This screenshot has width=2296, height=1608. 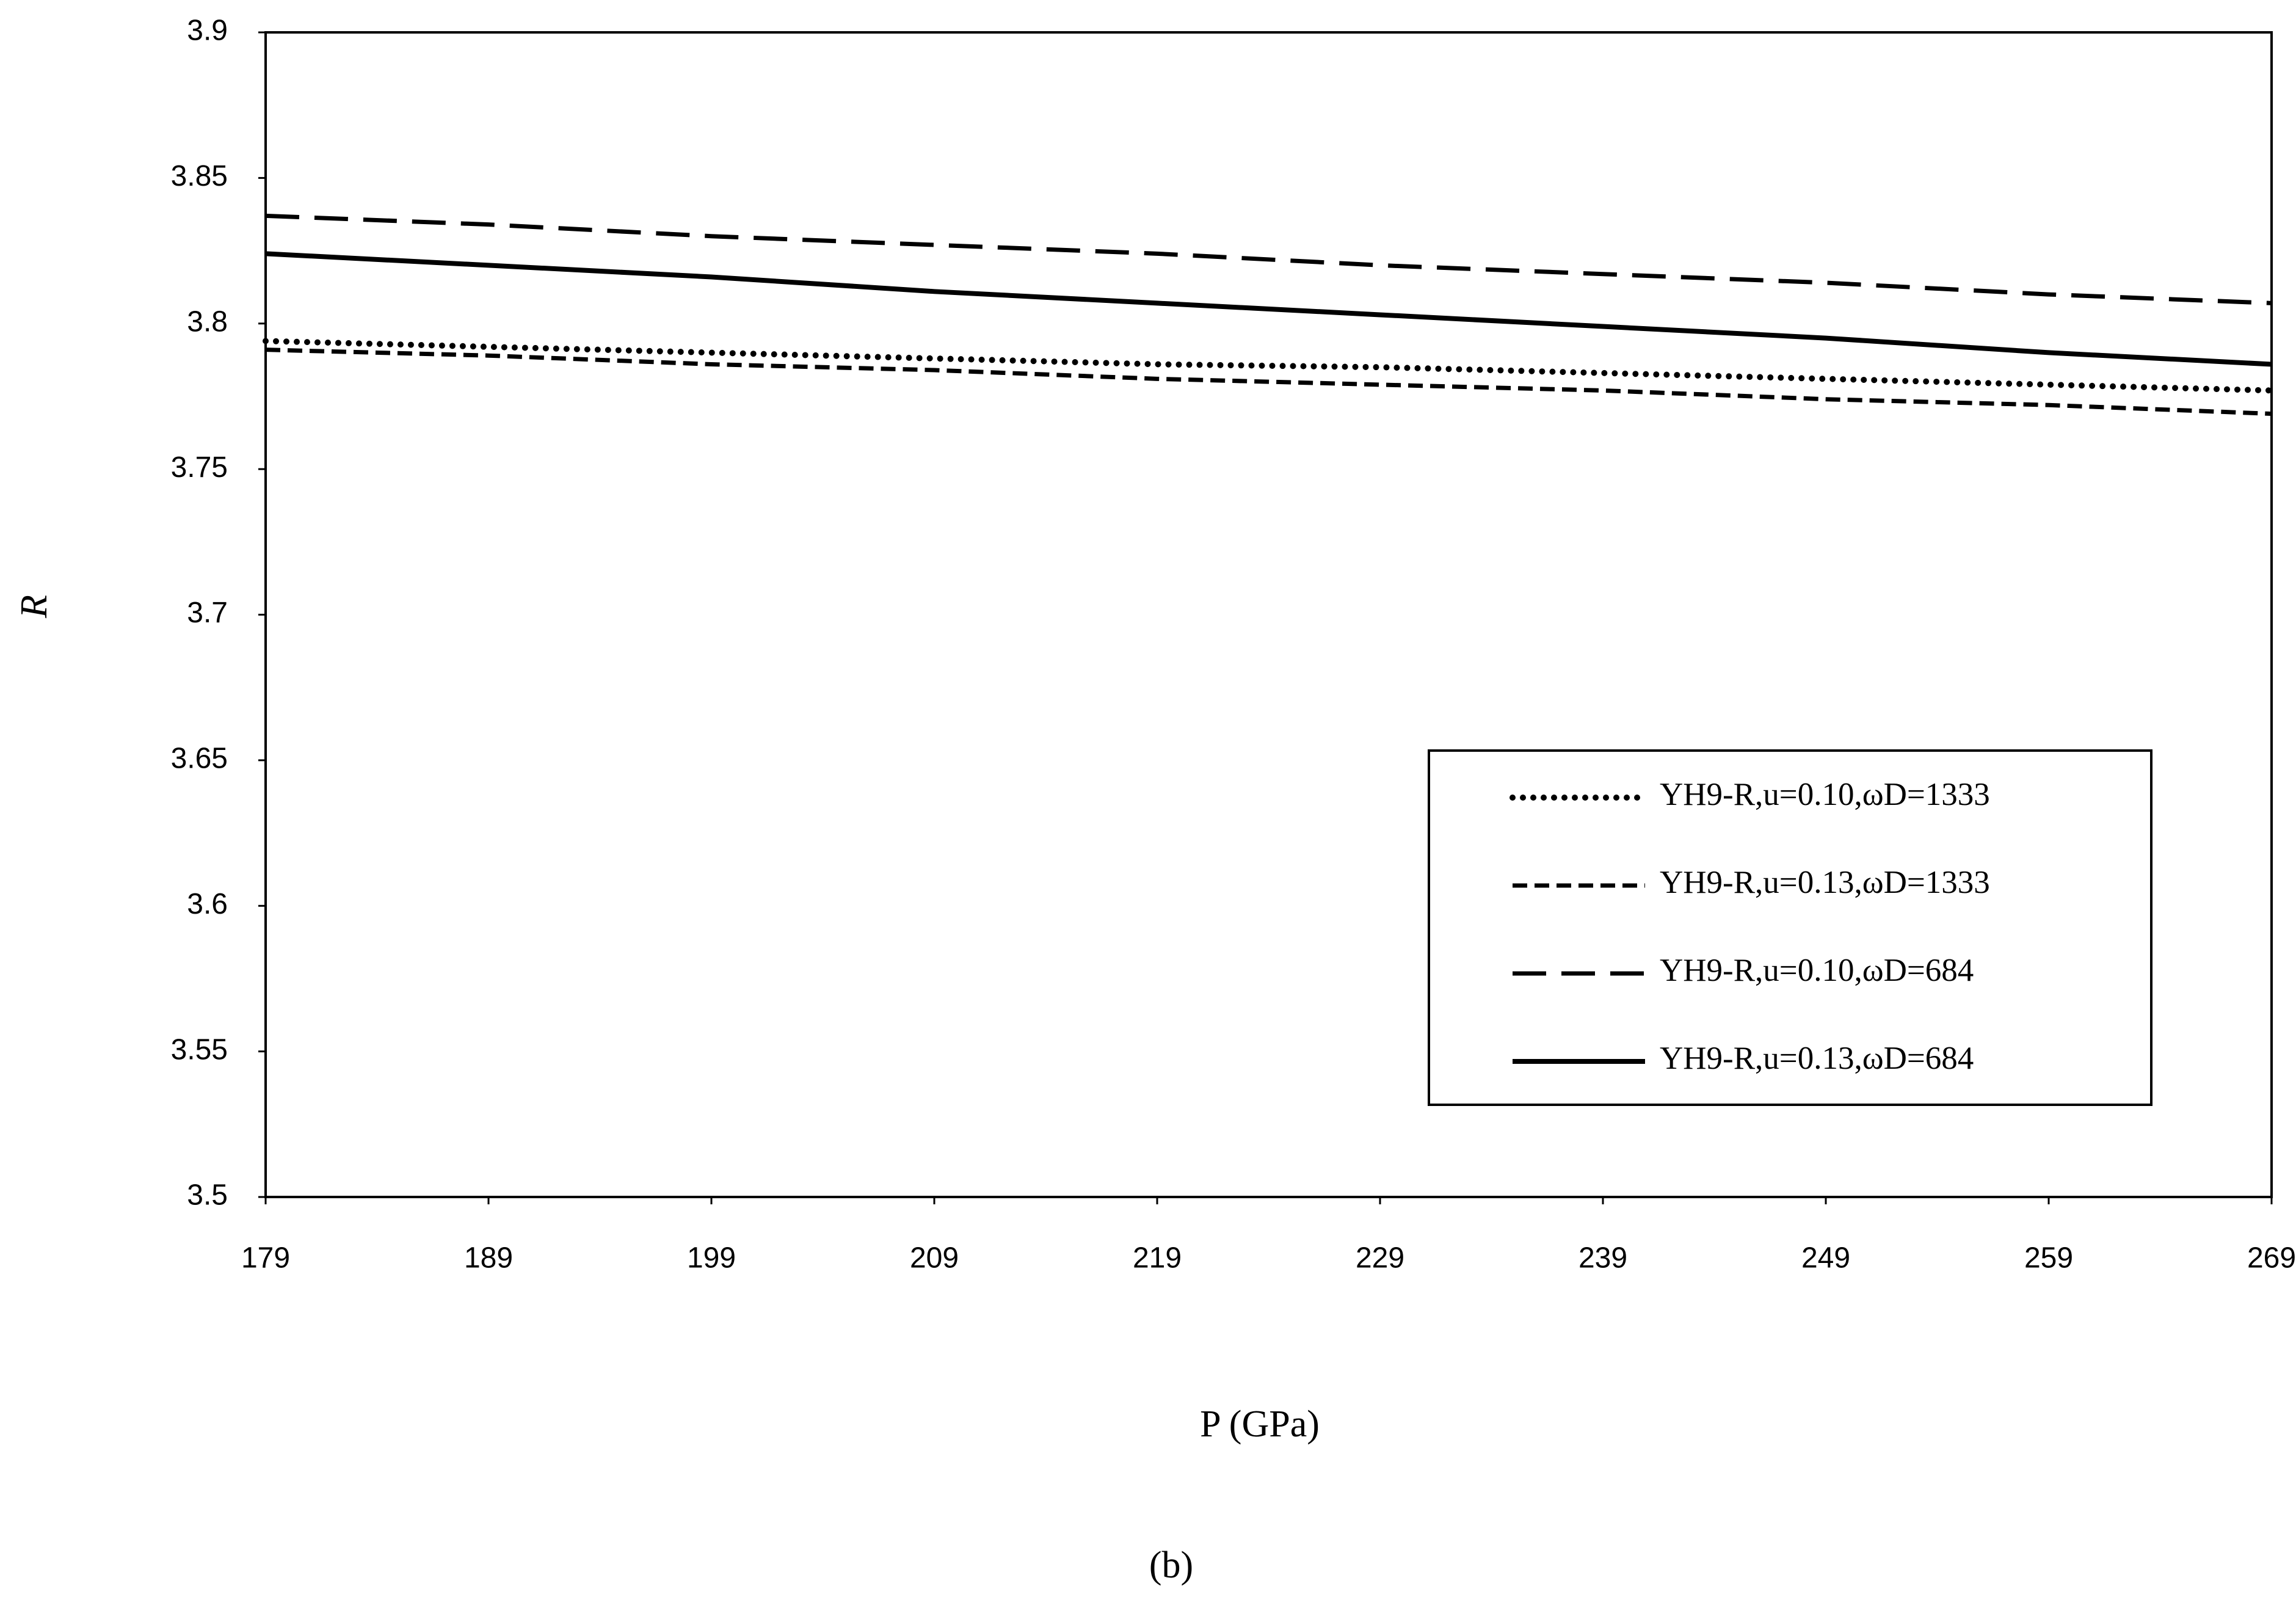 What do you see at coordinates (208, 1195) in the screenshot?
I see `y-tick-label: 3.5` at bounding box center [208, 1195].